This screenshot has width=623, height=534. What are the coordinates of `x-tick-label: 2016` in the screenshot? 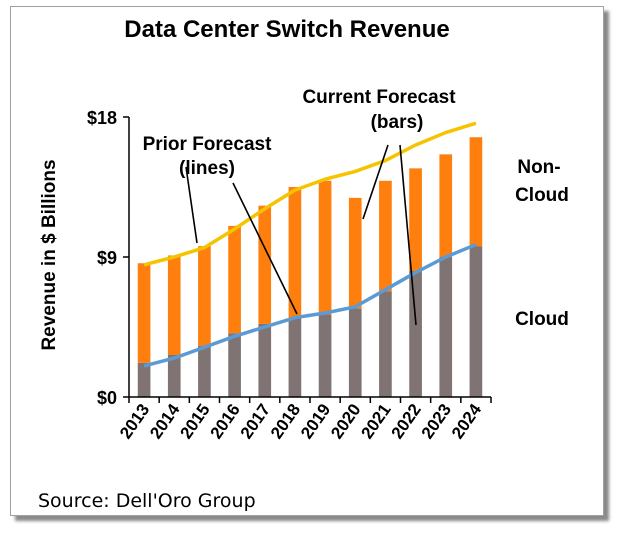 It's located at (225, 421).